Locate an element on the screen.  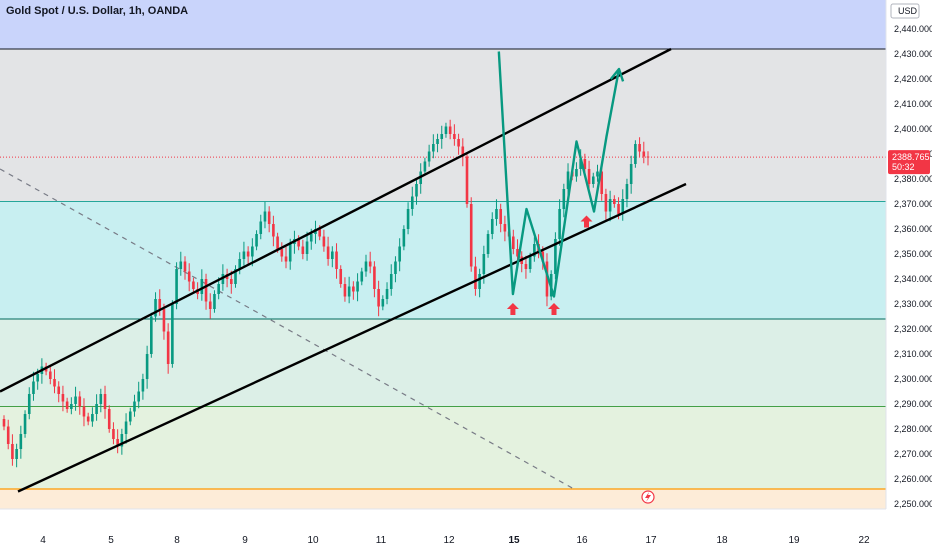
y-tick-label: 2,440.000 is located at coordinates (913, 29).